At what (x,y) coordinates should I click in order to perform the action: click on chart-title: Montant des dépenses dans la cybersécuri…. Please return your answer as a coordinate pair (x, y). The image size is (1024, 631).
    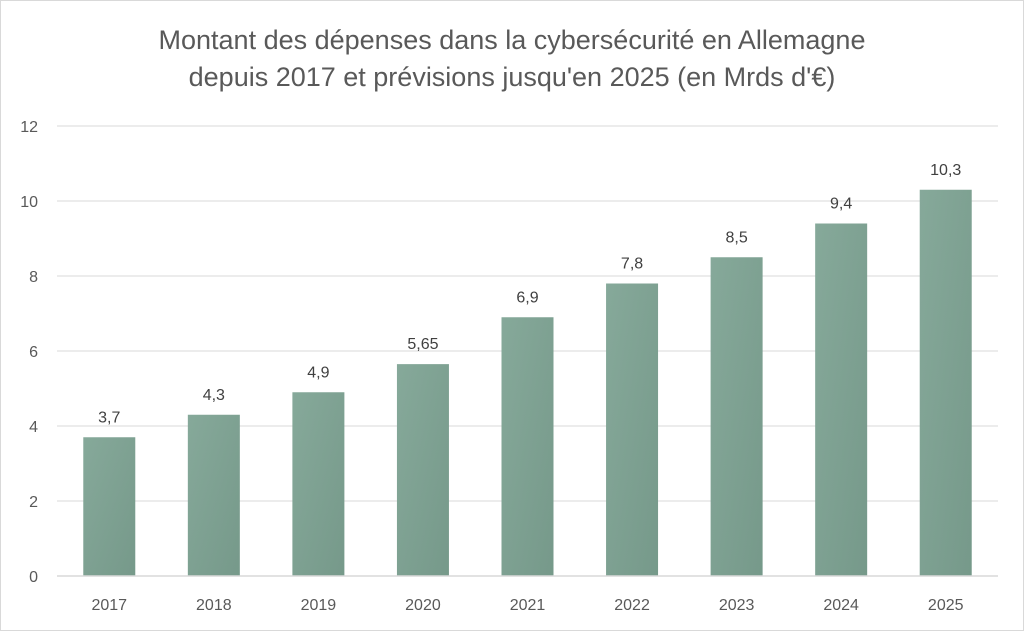
    Looking at the image, I should click on (512, 59).